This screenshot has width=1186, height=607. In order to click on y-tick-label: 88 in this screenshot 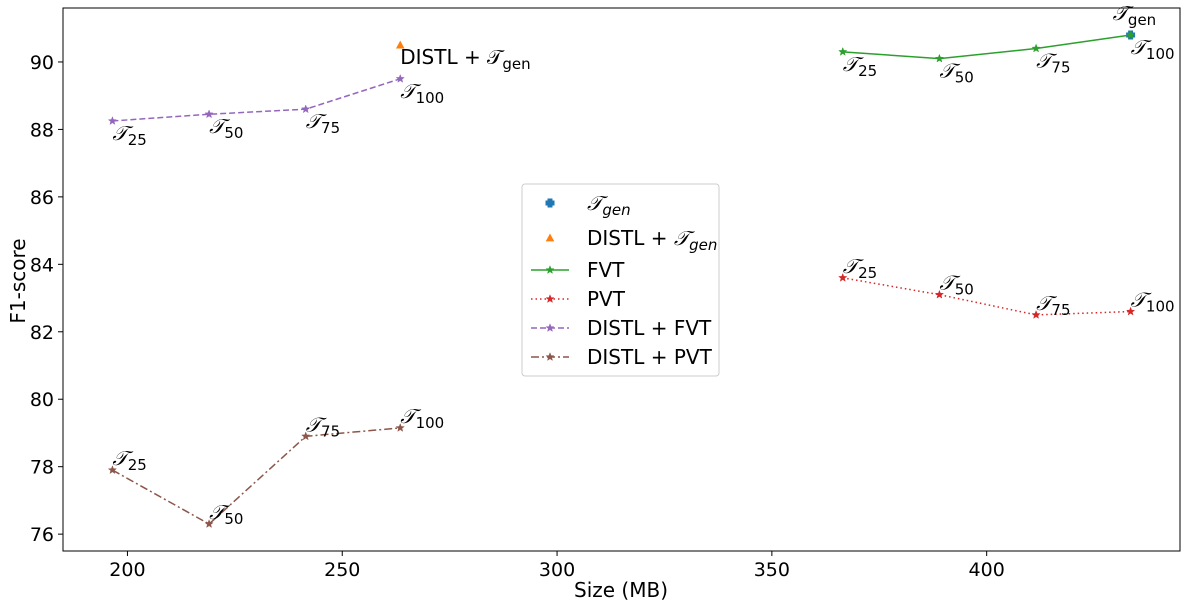, I will do `click(42, 130)`.